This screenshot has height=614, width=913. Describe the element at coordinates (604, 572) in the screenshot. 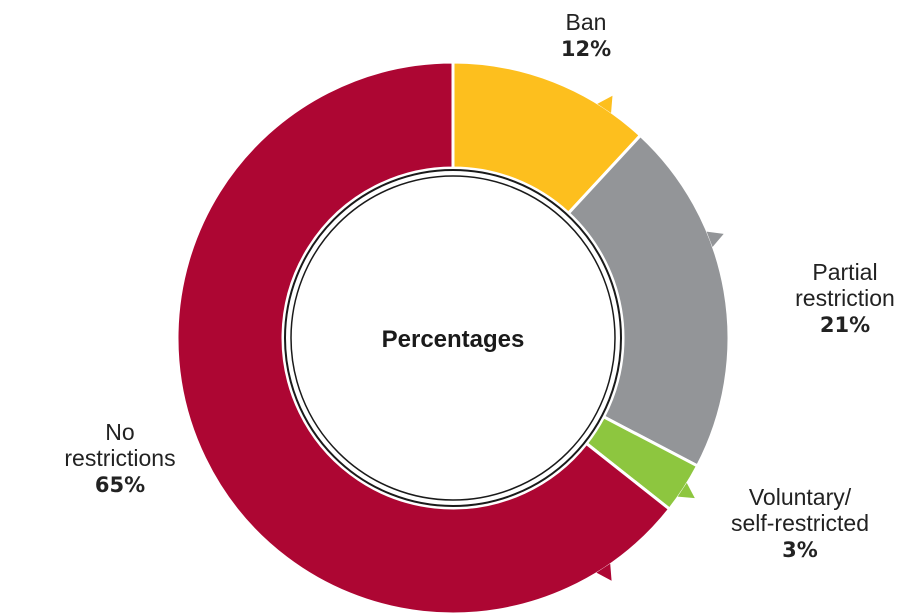

I see `callout-notch-no-restrictions` at that location.